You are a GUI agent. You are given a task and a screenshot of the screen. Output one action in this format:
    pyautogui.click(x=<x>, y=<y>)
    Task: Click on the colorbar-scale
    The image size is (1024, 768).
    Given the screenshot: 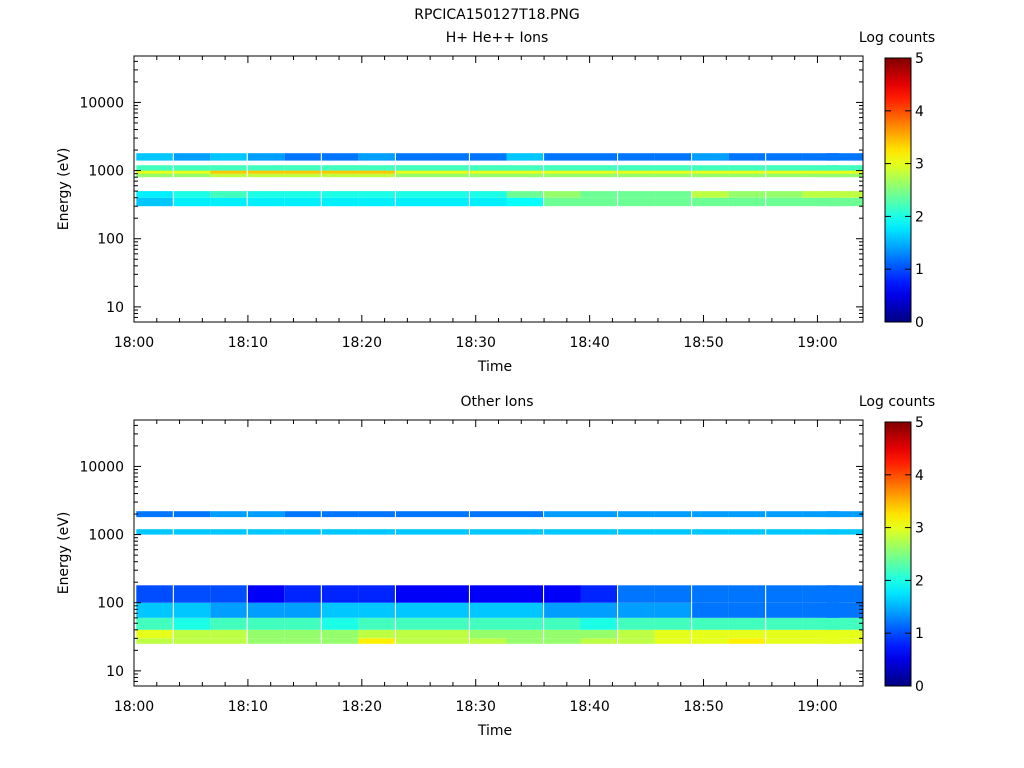 What is the action you would take?
    pyautogui.click(x=898, y=190)
    